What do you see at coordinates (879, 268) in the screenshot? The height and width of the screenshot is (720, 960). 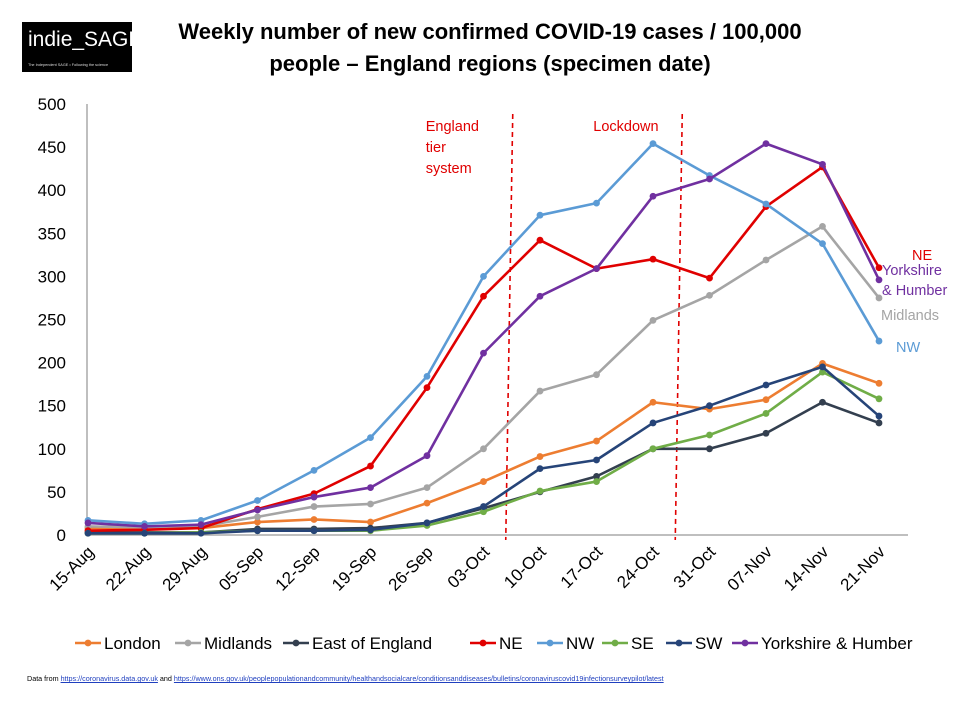 I see `point-ne-21-nov` at bounding box center [879, 268].